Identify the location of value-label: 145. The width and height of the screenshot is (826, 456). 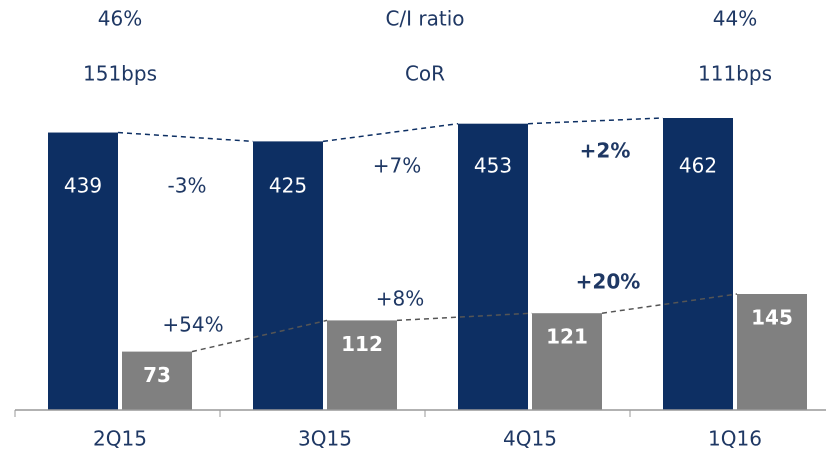
(772, 318).